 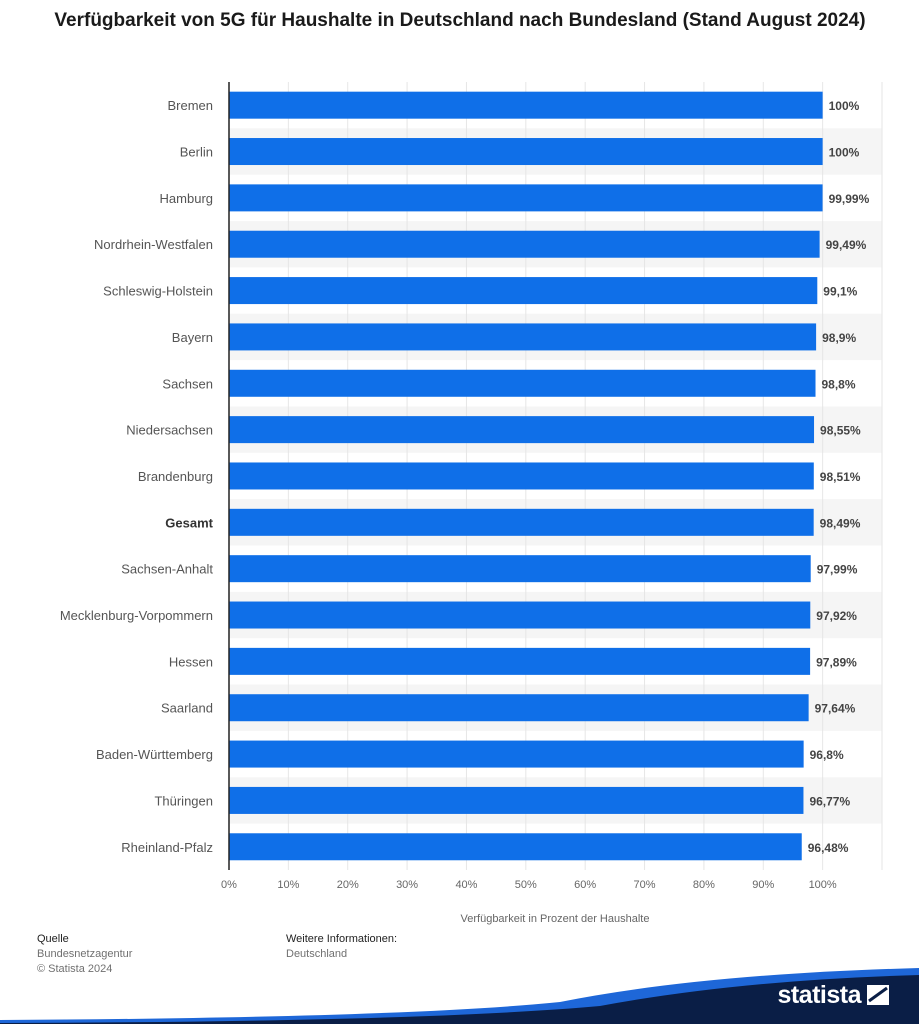 I want to click on value-label: 97,99%, so click(x=837, y=570).